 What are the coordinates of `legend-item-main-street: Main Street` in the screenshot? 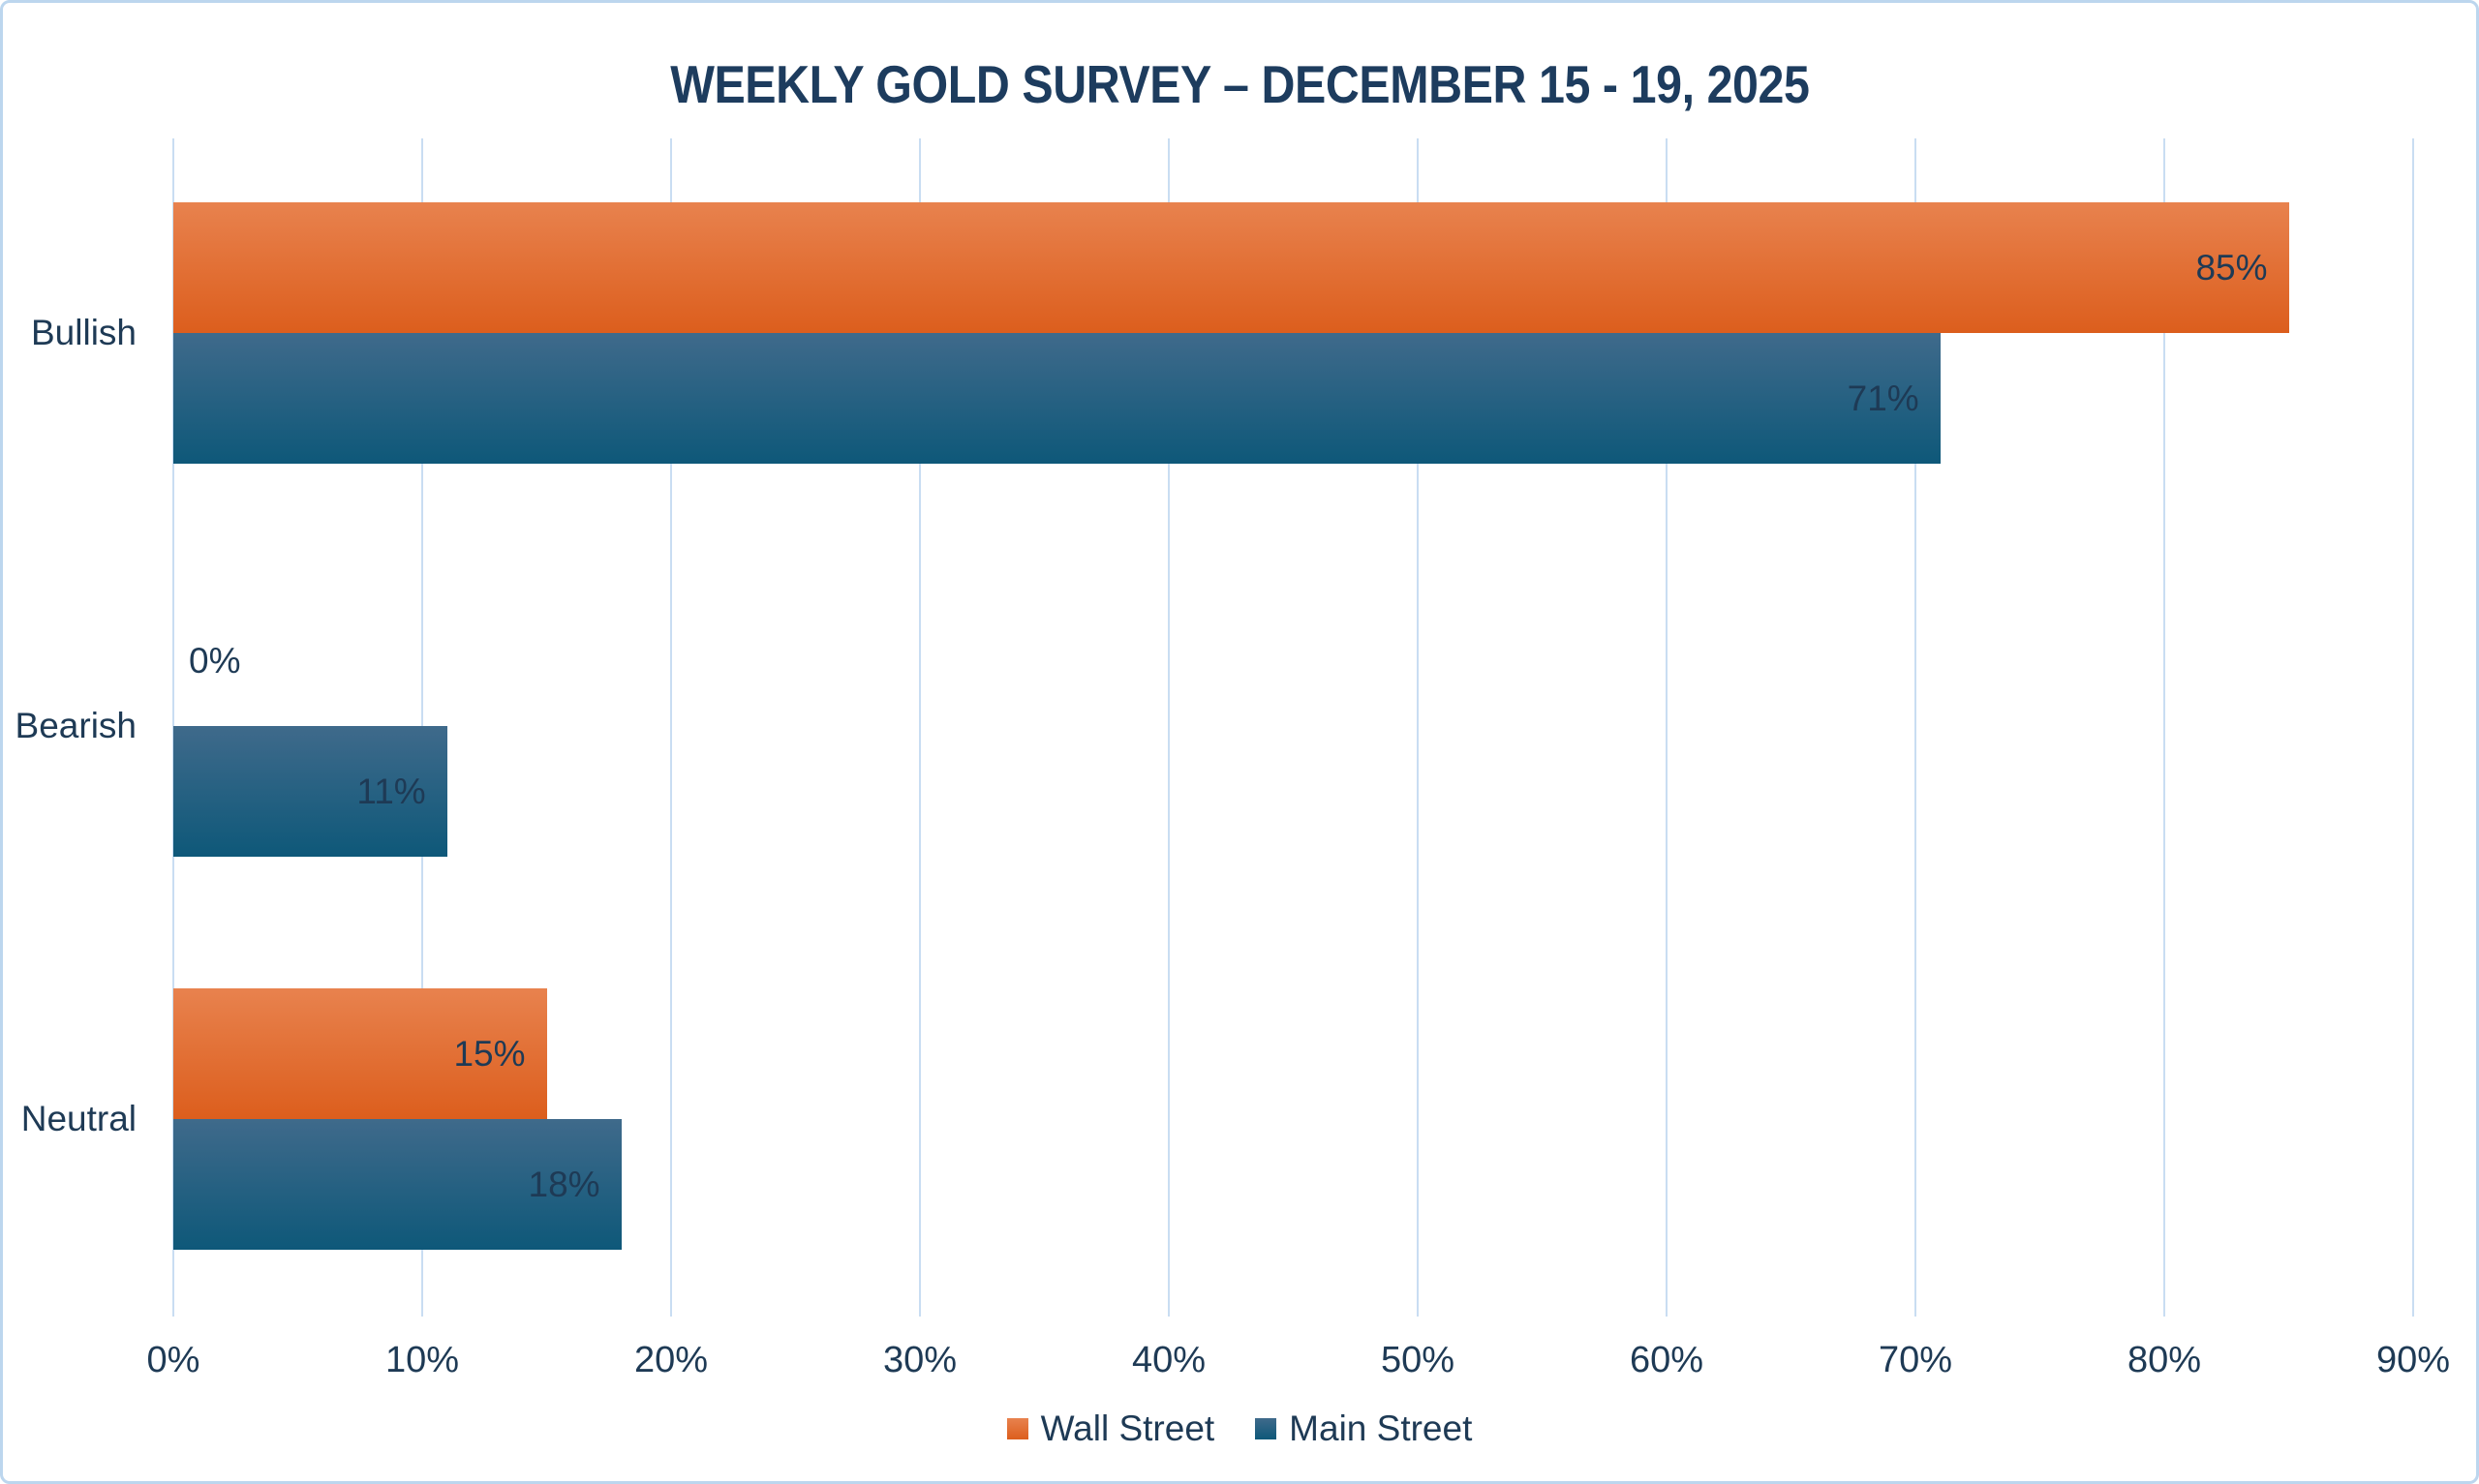 It's located at (1363, 1428).